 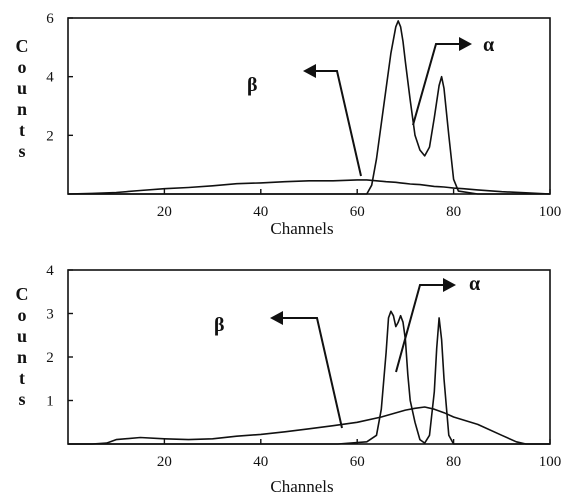 I want to click on top-y-axis-label-letter: u, so click(x=22, y=88).